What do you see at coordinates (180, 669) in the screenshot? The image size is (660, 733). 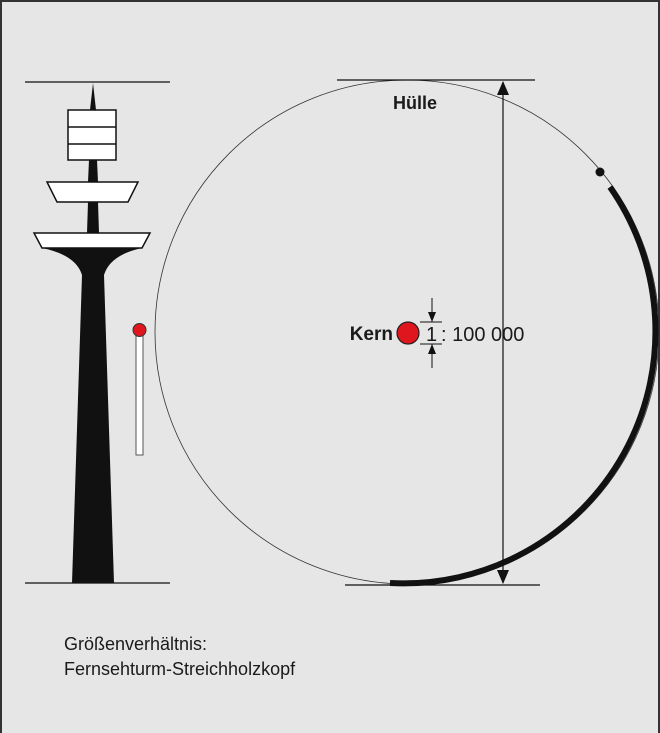 I see `caption-line: Fernsehturm-Streichholzkopf` at bounding box center [180, 669].